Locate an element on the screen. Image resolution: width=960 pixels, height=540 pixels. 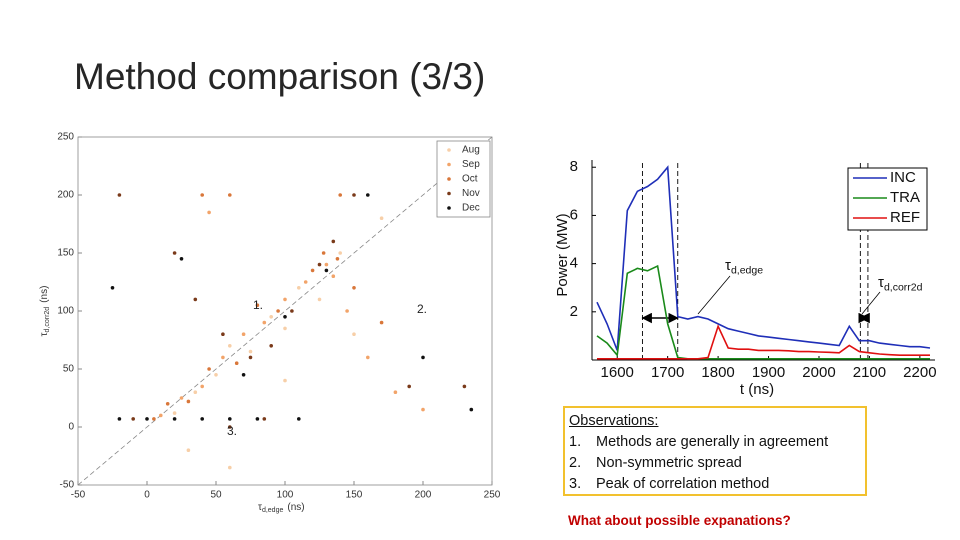
y-tick-label: 8 is located at coordinates (574, 166).